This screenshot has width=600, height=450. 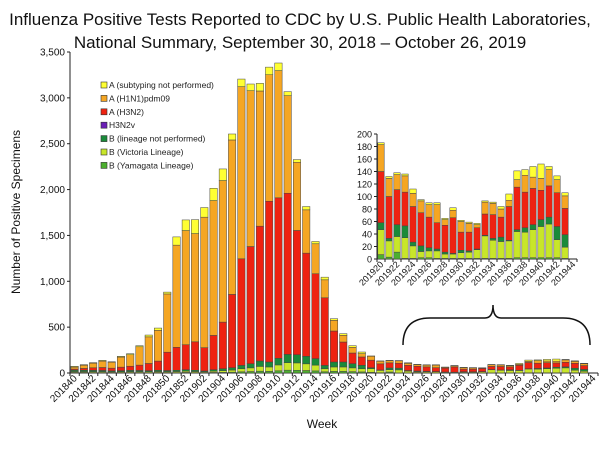 What do you see at coordinates (296, 161) in the screenshot?
I see `bar-201912-a-subtyping-not-performed-` at bounding box center [296, 161].